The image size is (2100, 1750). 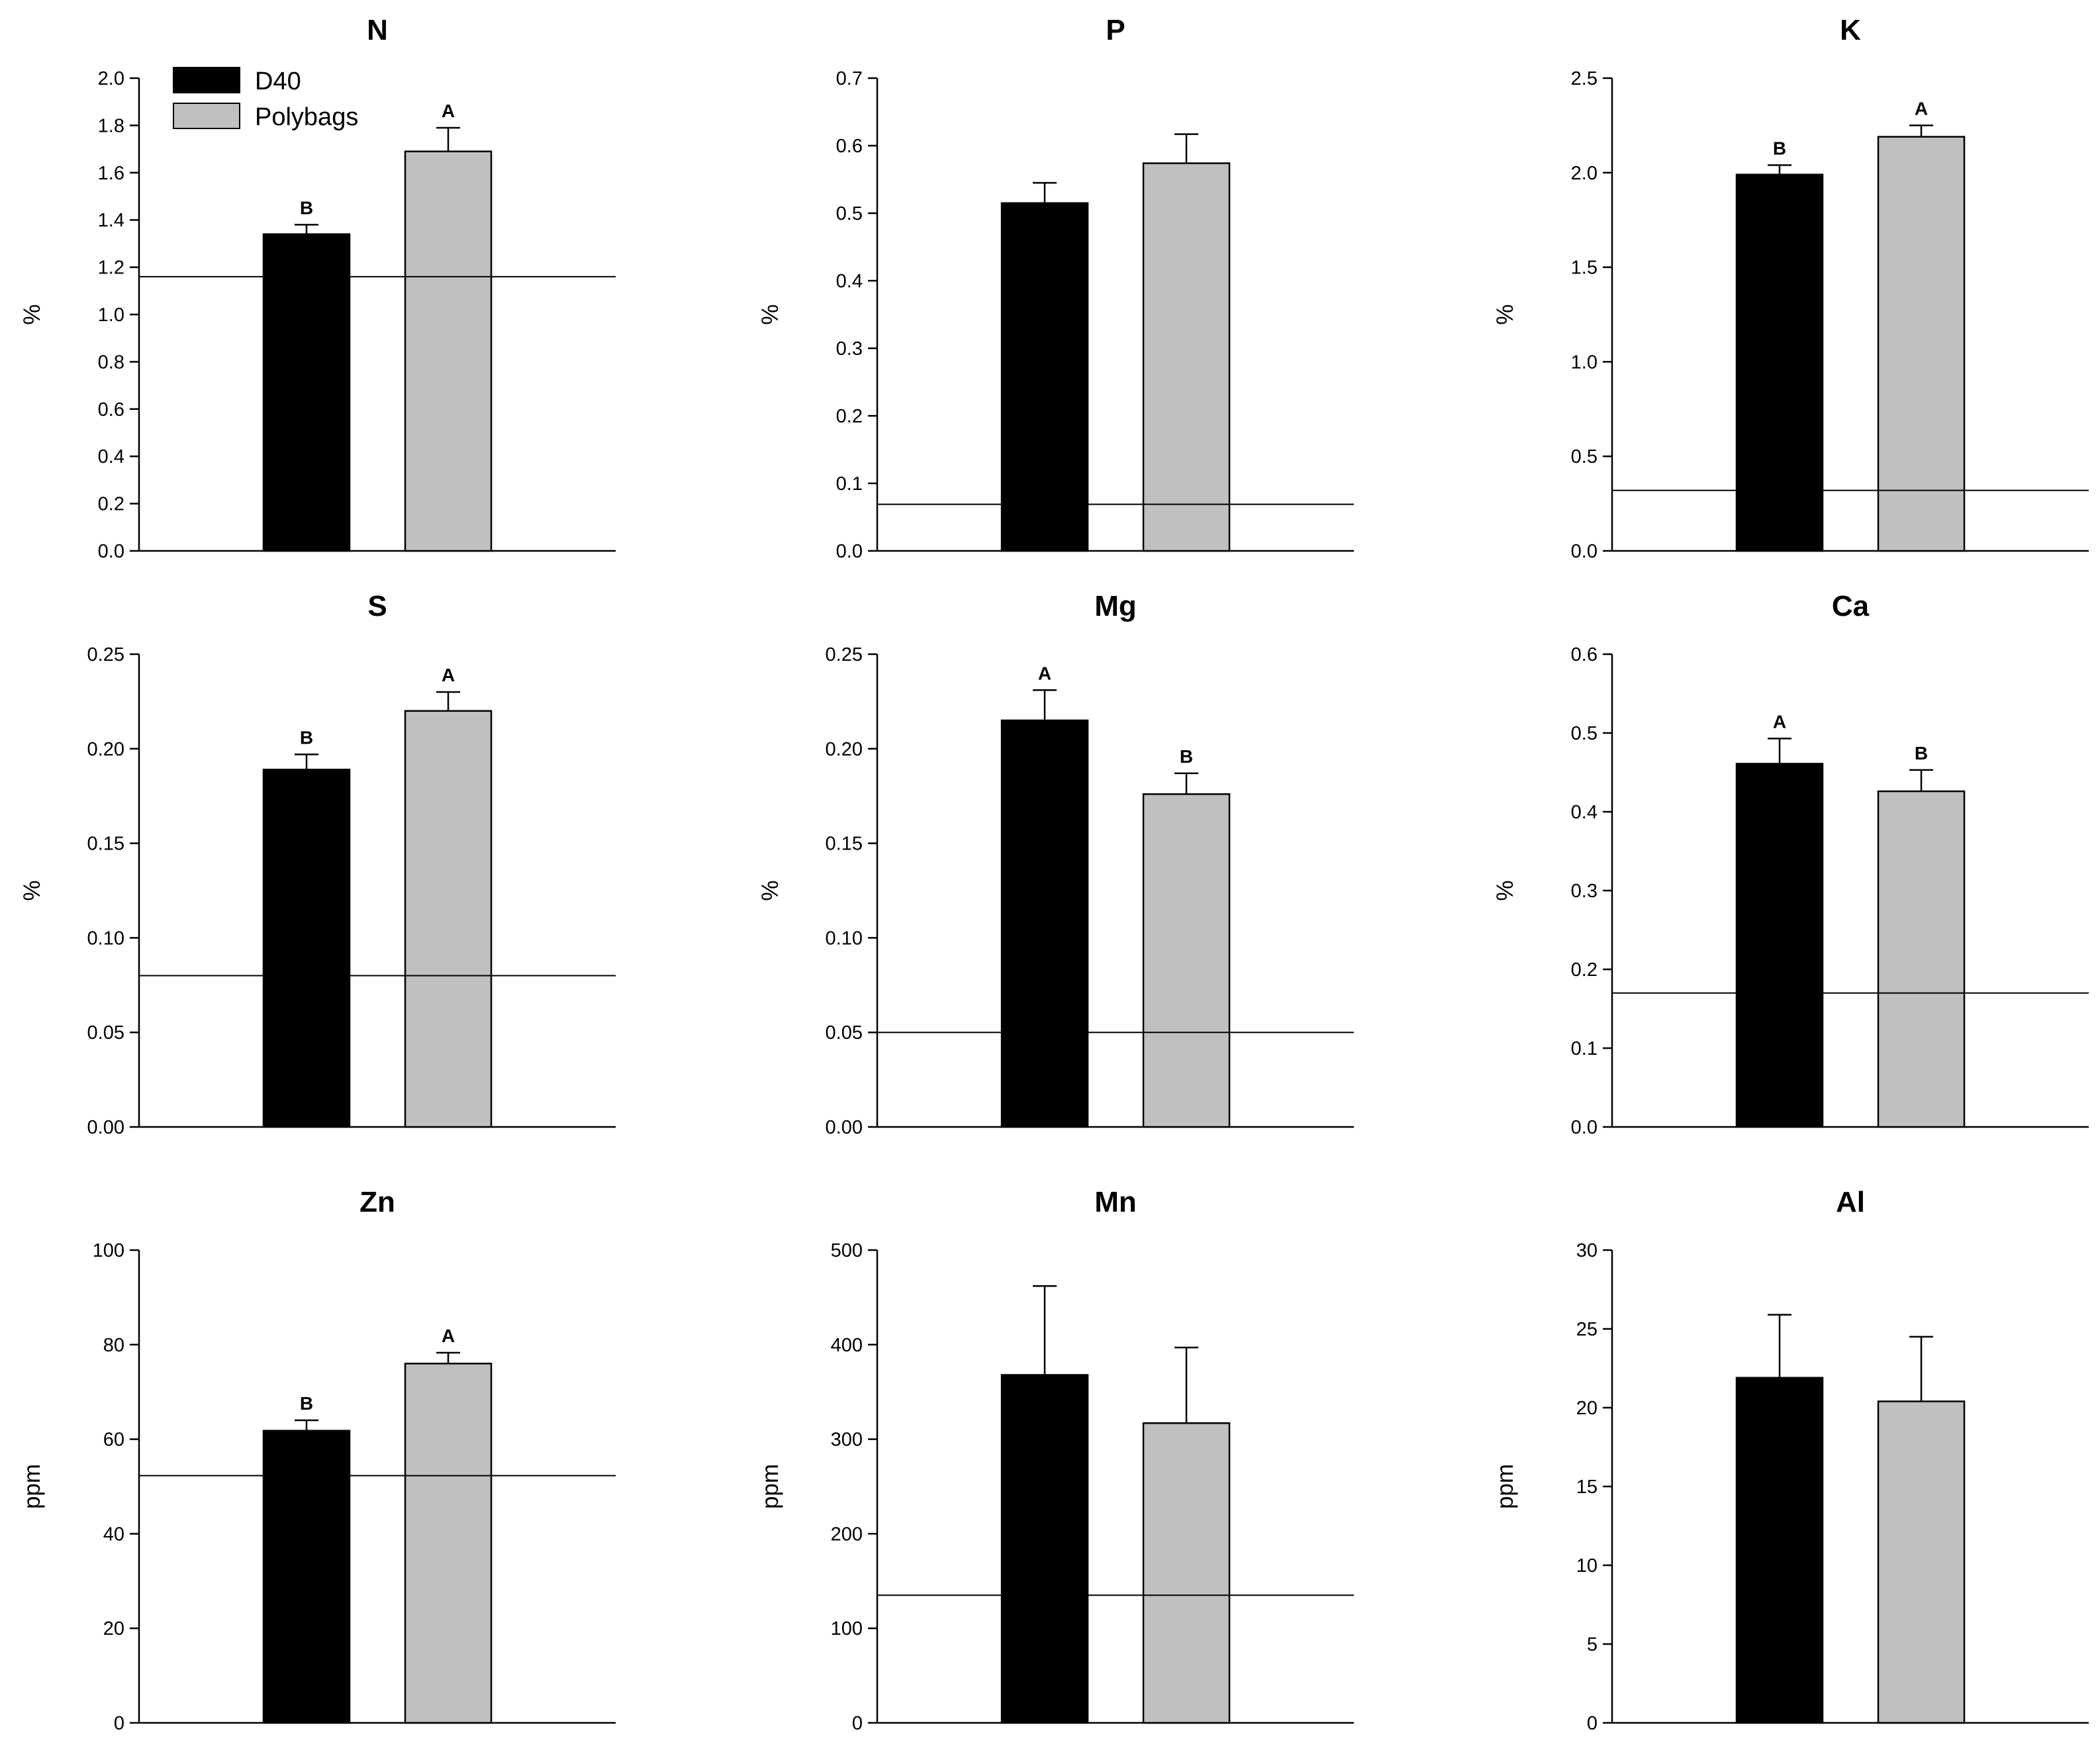 I want to click on panel-title: K, so click(x=1851, y=30).